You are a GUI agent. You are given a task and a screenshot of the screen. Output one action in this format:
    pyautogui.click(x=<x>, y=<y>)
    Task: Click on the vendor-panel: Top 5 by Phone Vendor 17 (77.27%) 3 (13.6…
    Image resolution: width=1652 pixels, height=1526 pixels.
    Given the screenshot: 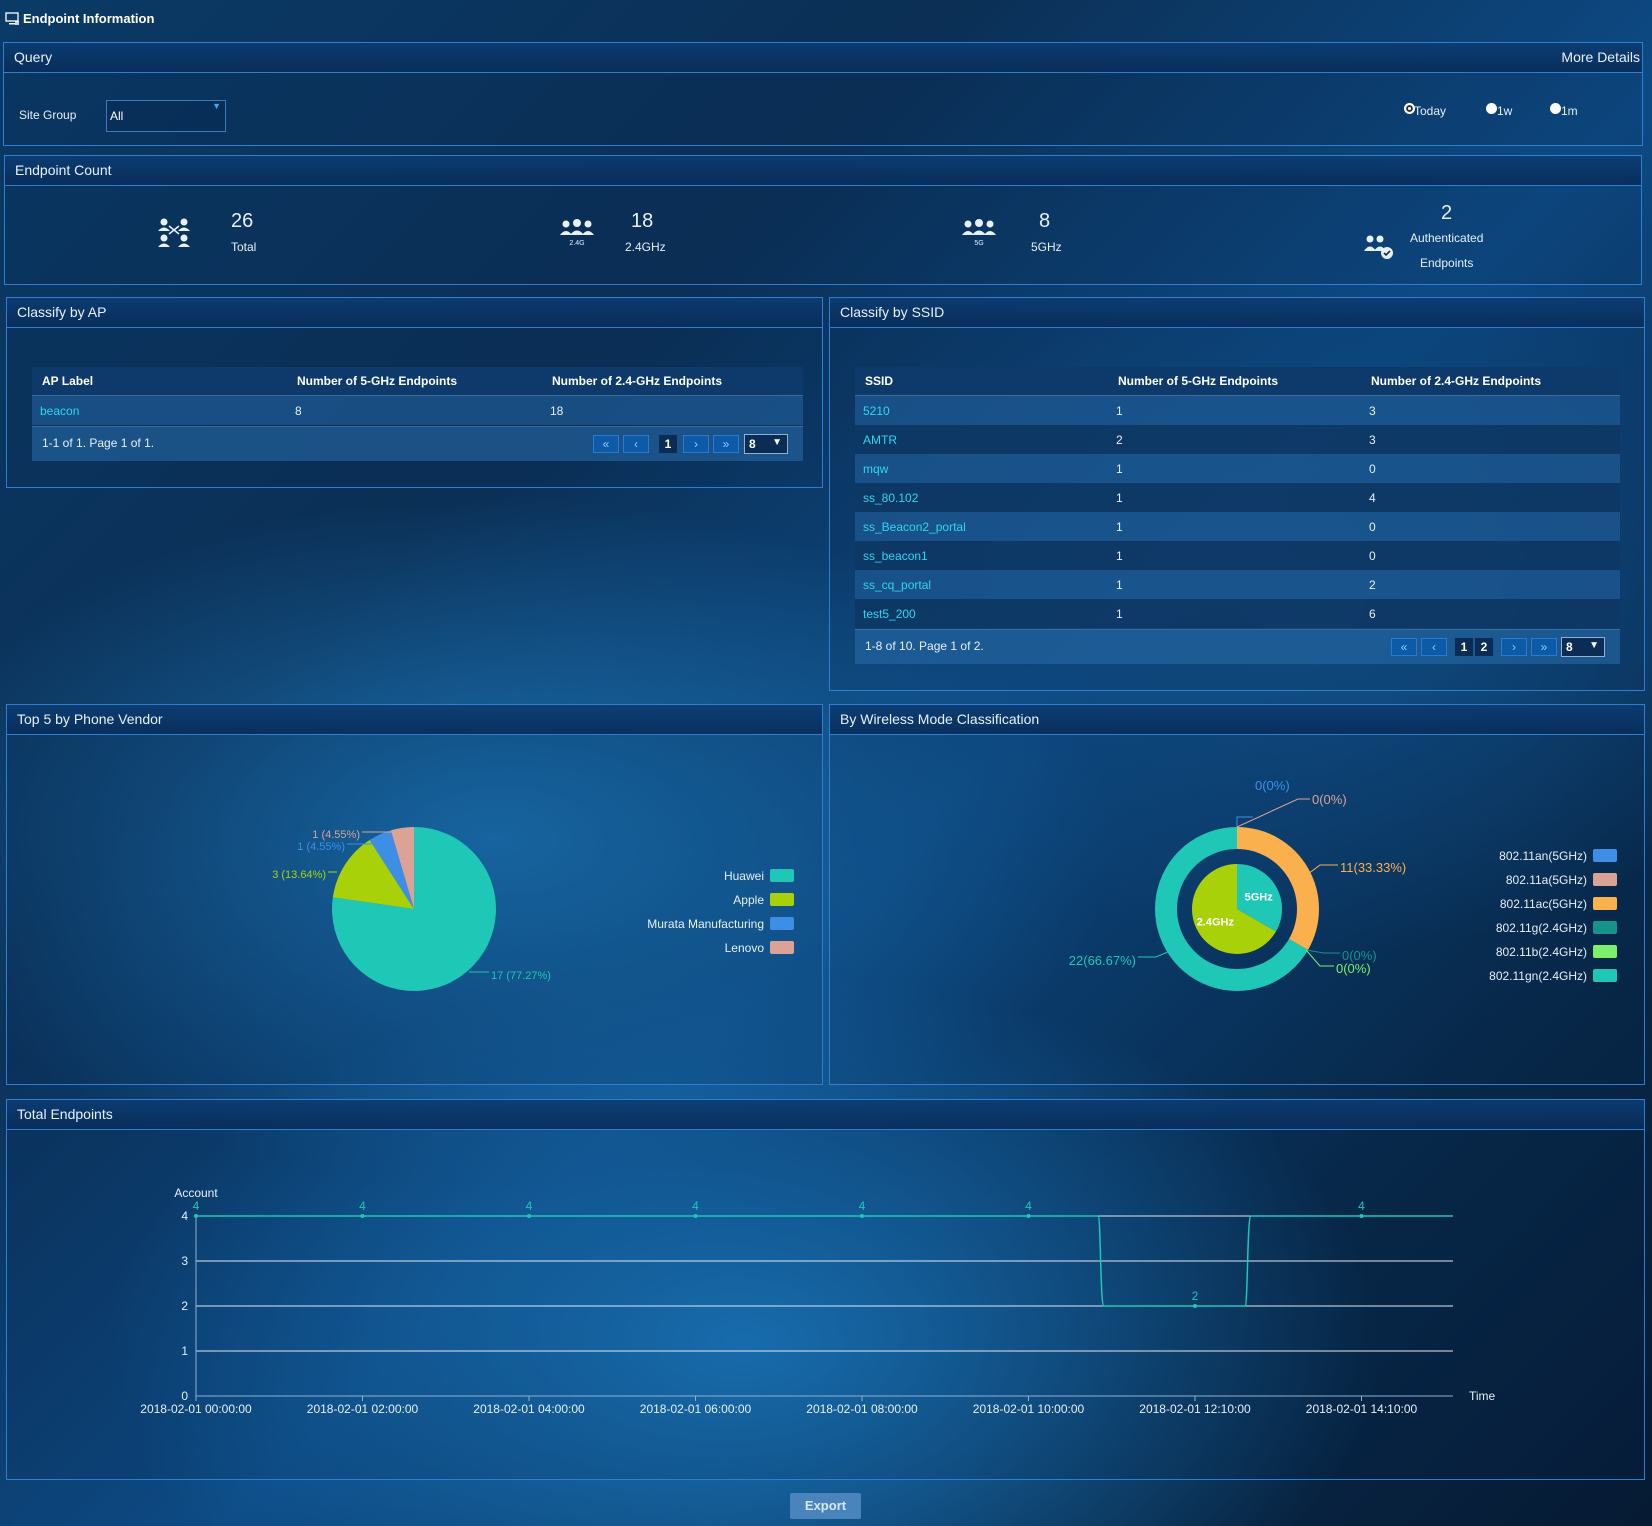 What is the action you would take?
    pyautogui.click(x=414, y=894)
    